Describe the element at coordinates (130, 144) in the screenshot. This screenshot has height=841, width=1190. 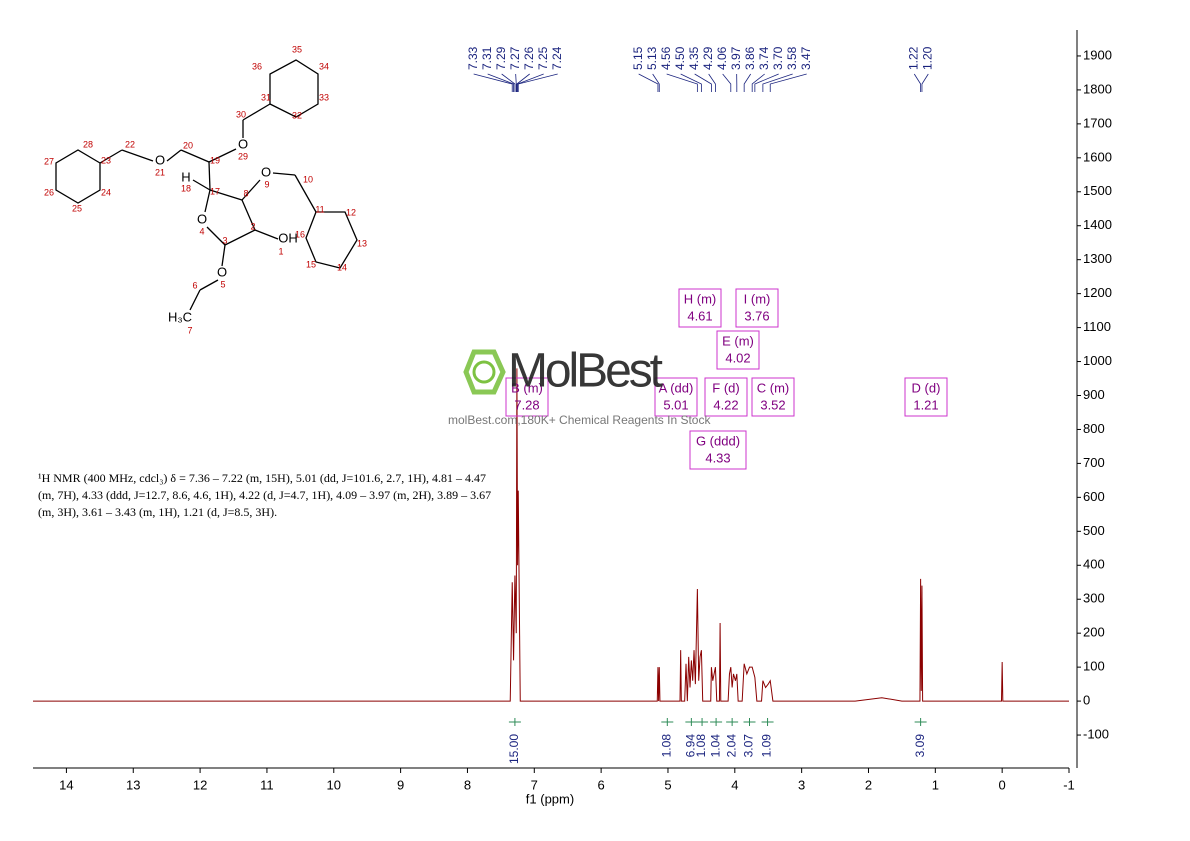
I see `atom-number: 22` at that location.